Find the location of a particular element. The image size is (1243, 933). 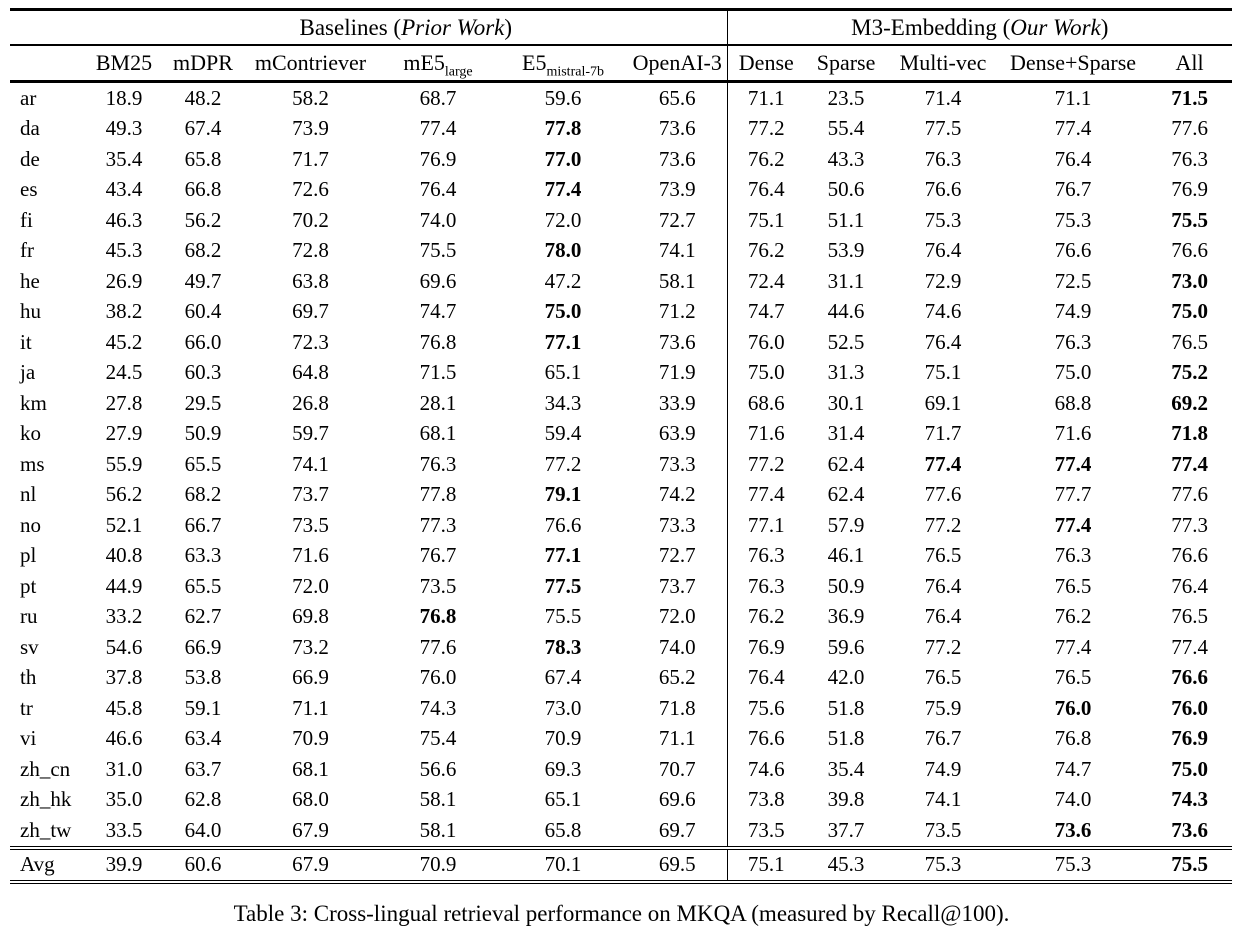

score-cell: 63.3 is located at coordinates (203, 555).